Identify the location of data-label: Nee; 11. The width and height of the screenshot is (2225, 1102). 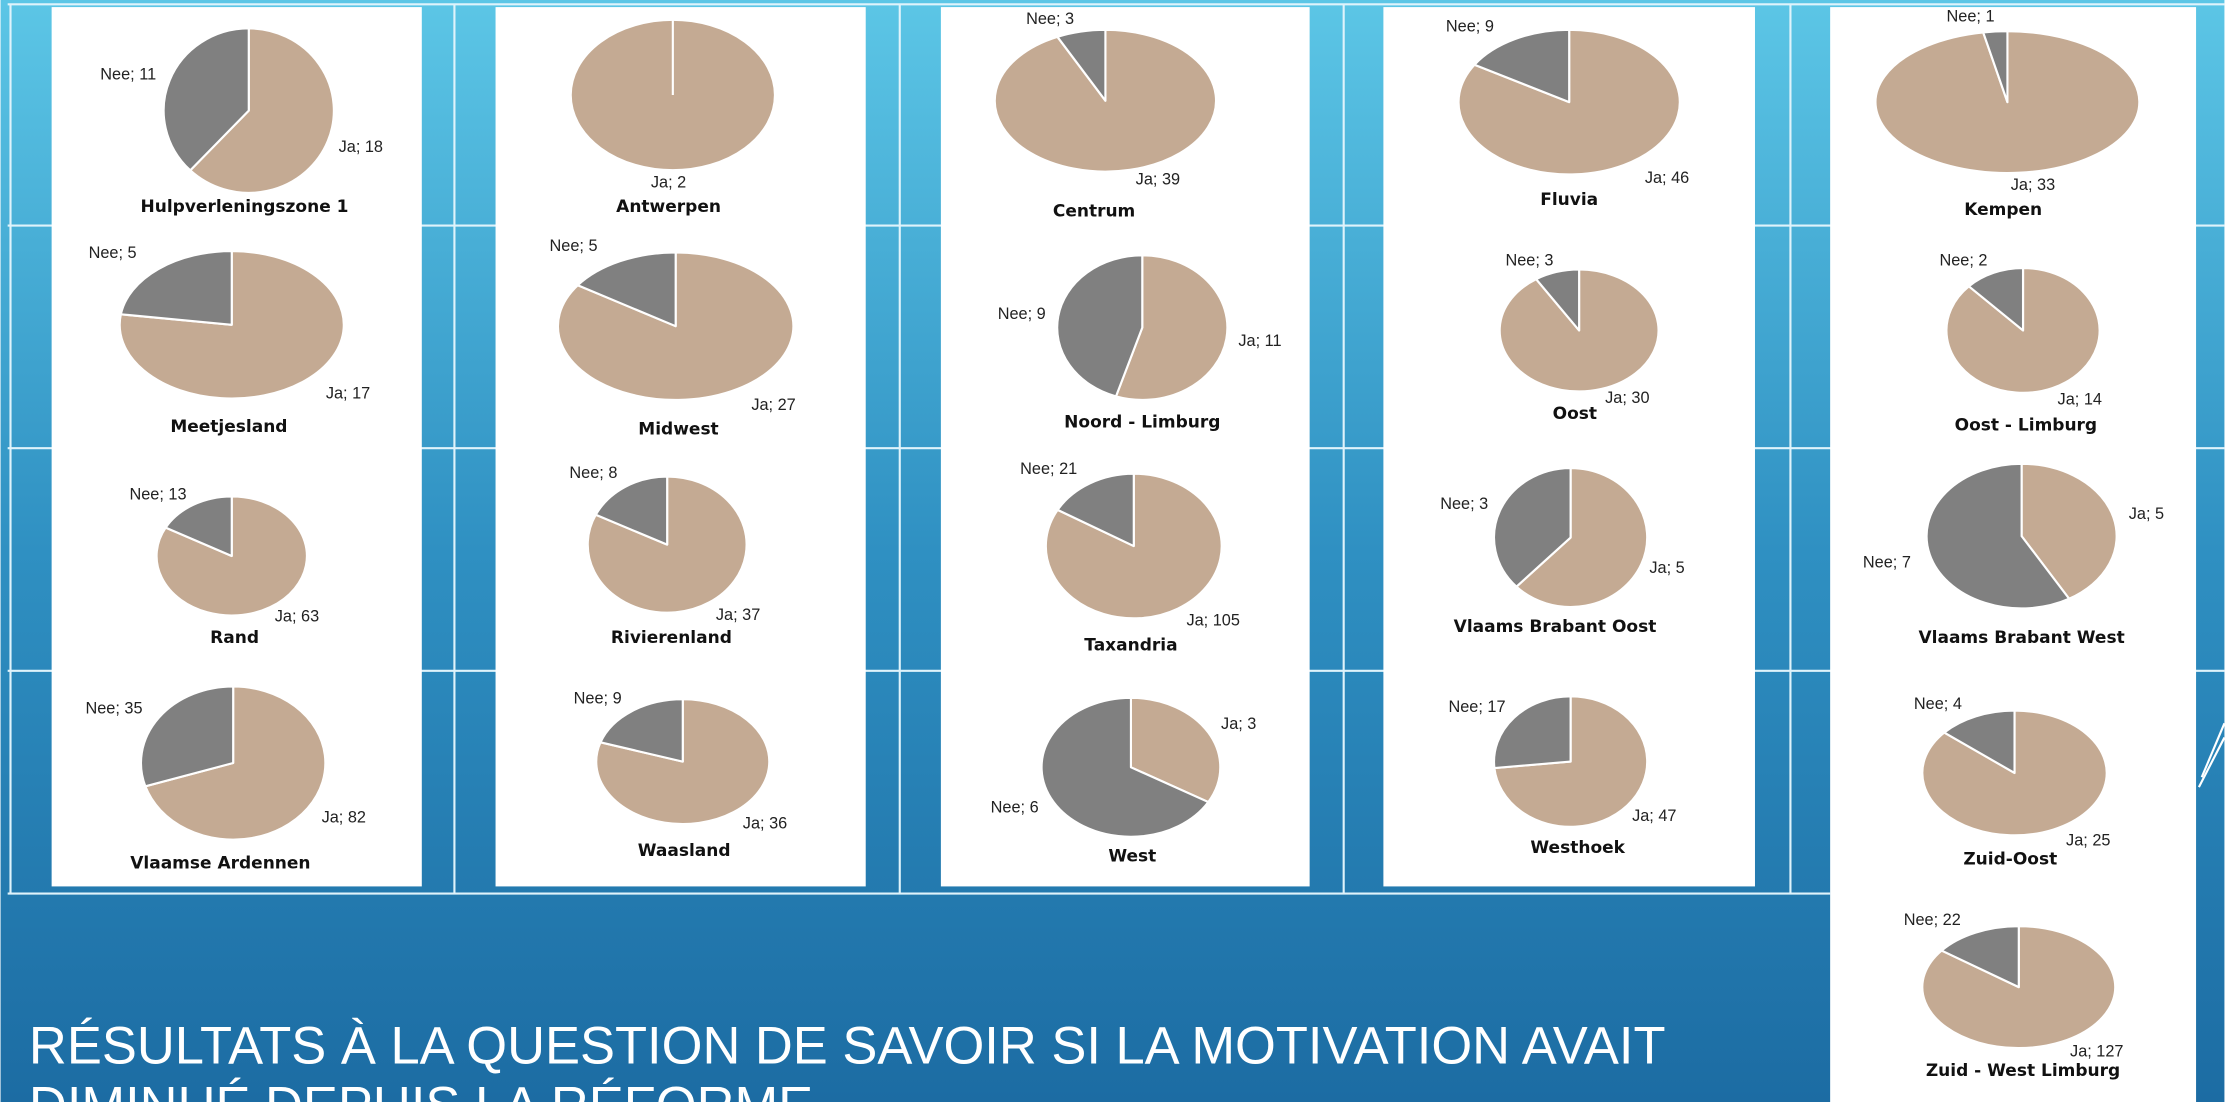
(128, 74).